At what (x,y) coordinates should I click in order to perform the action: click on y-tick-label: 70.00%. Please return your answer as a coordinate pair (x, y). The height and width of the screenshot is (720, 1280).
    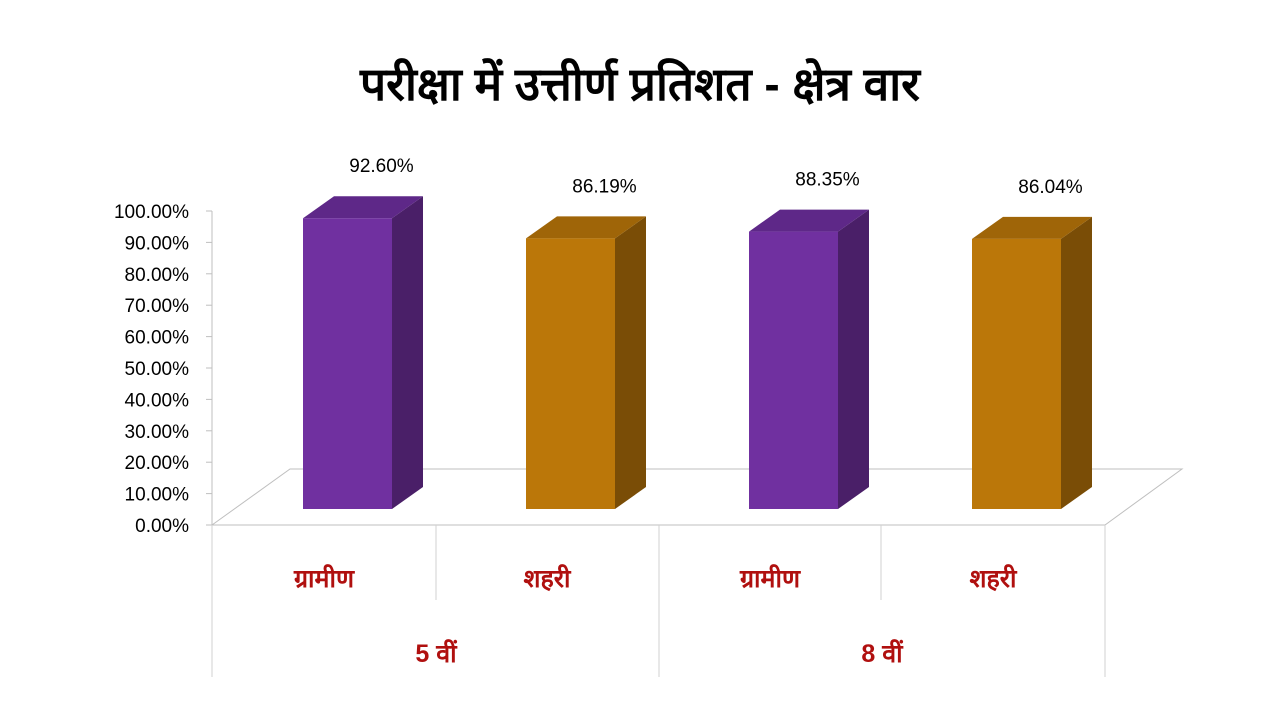
    Looking at the image, I should click on (157, 306).